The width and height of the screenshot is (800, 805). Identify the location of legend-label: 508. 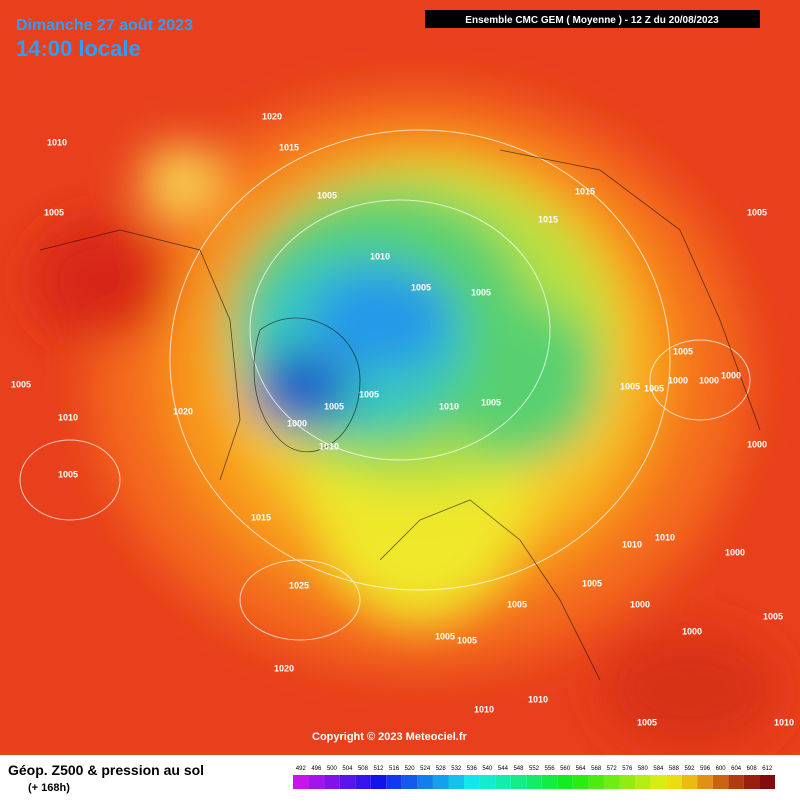
(363, 769).